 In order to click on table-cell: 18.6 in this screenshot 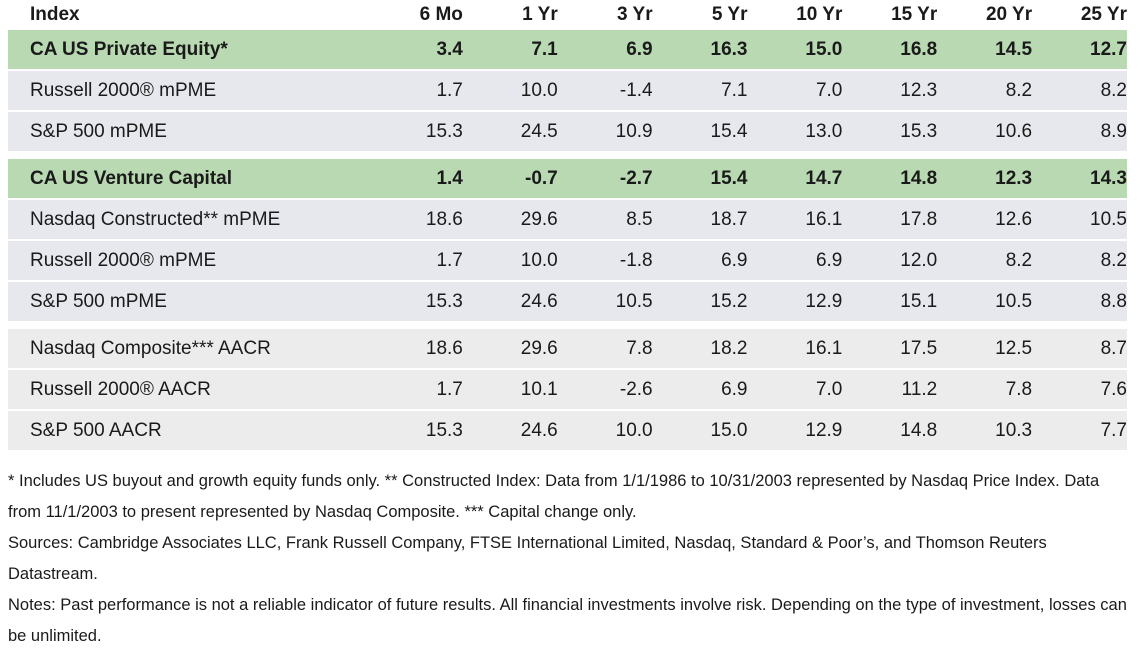, I will do `click(415, 220)`.